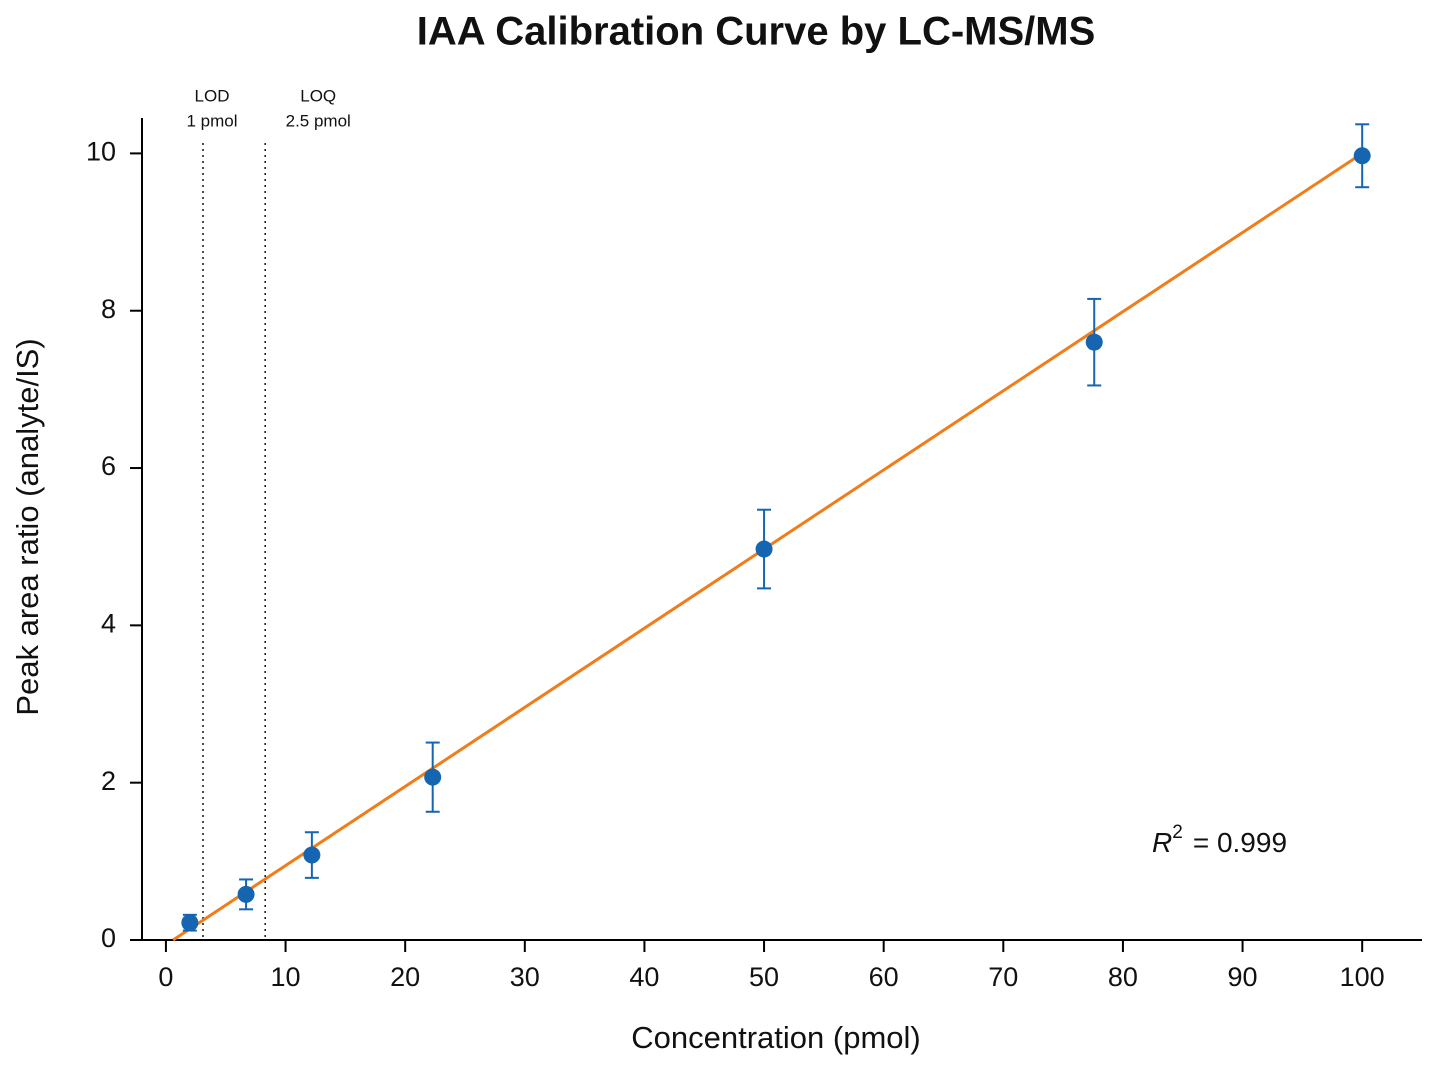  What do you see at coordinates (1243, 977) in the screenshot?
I see `x-tick-label: 90` at bounding box center [1243, 977].